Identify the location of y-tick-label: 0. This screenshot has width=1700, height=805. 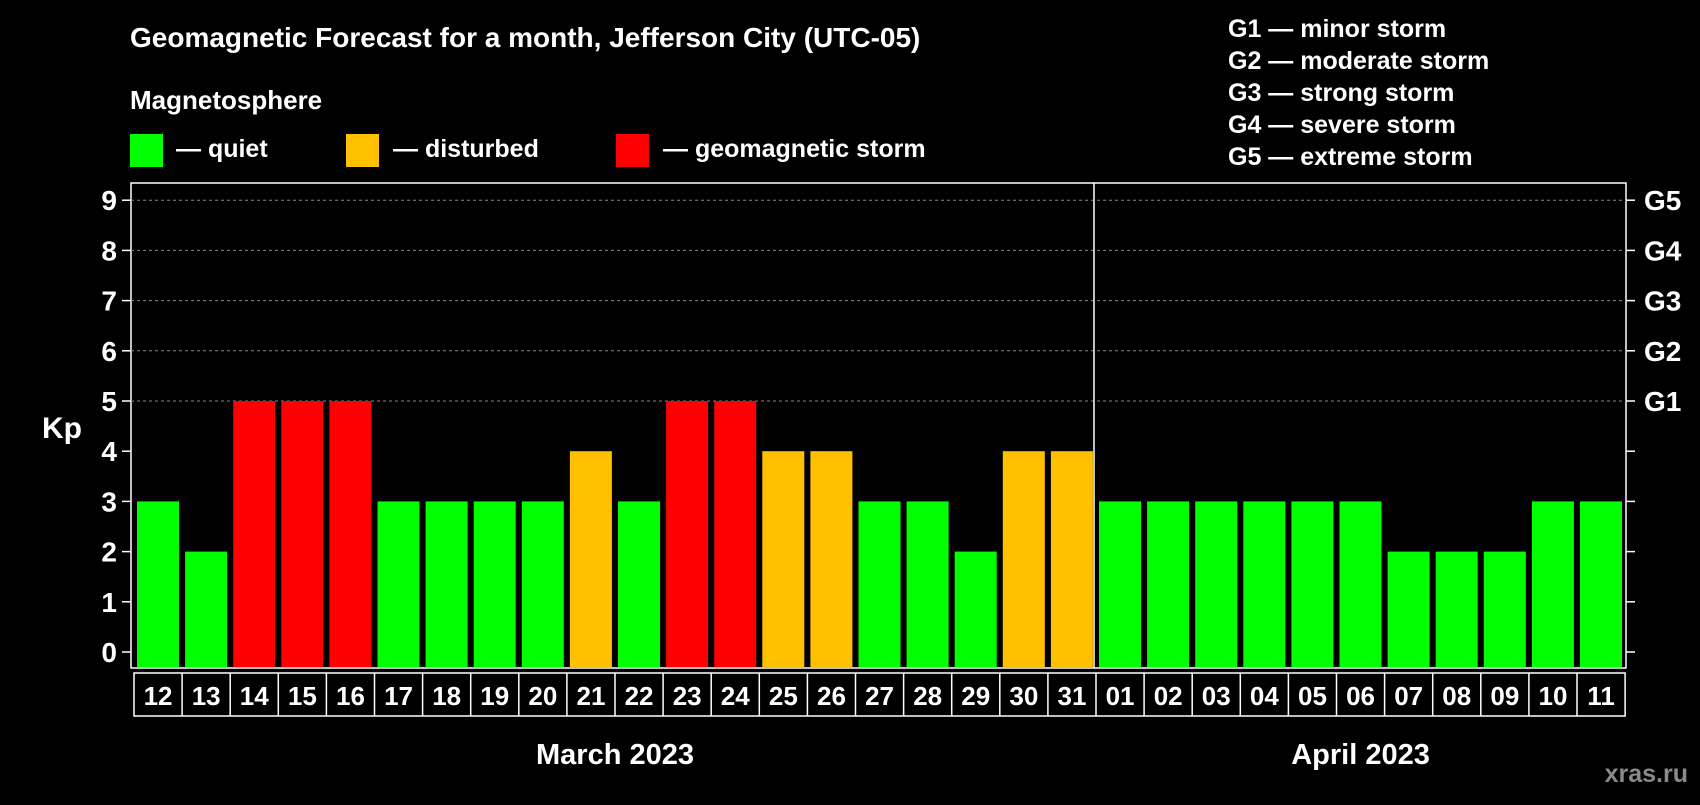
(109, 652).